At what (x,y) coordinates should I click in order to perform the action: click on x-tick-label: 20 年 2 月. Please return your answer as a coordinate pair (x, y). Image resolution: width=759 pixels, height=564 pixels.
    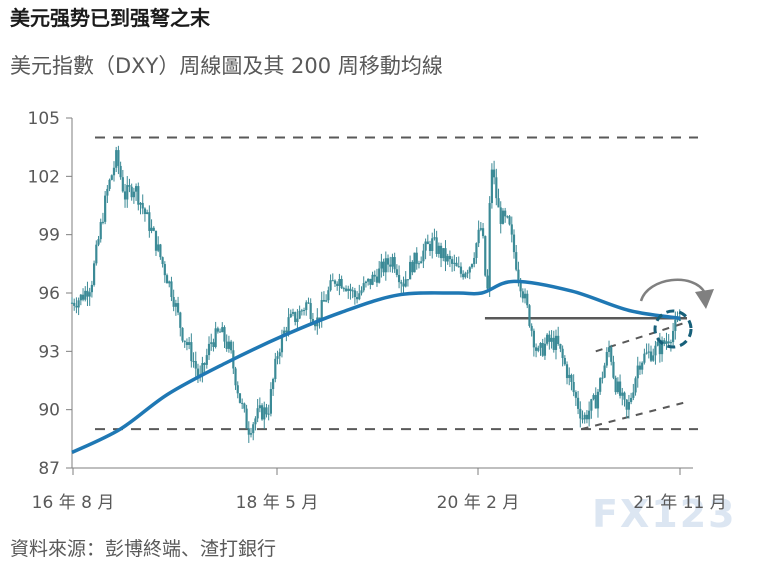
    Looking at the image, I should click on (478, 503).